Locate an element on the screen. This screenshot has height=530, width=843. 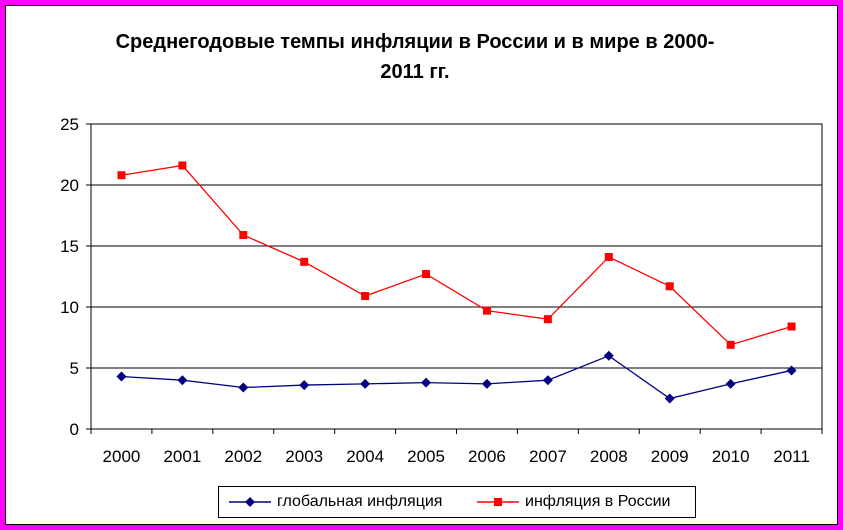
series-line is located at coordinates (456, 377).